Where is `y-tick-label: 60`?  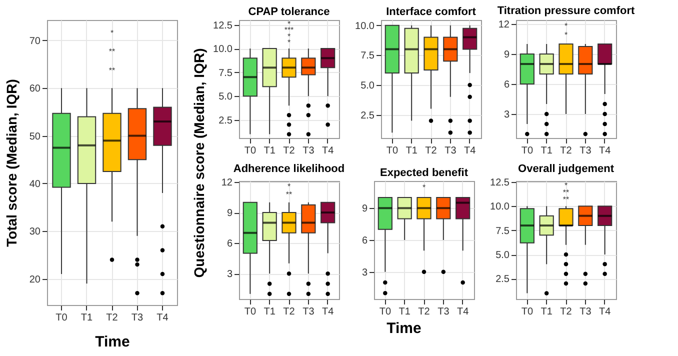 y-tick-label: 60 is located at coordinates (35, 89).